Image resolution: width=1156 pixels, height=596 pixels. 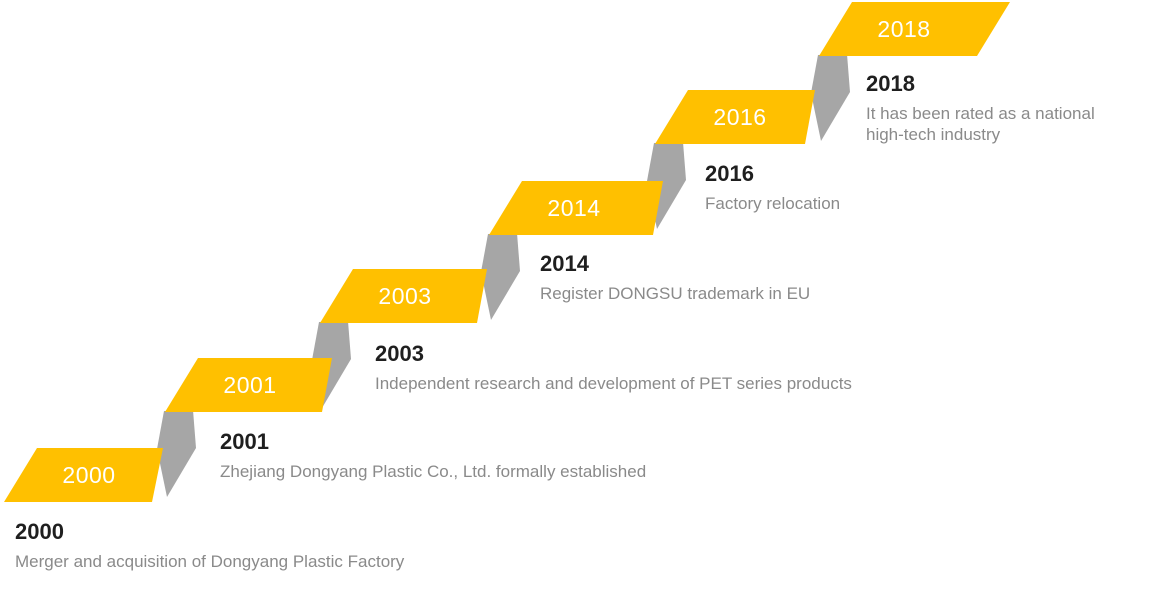 I want to click on milestone-2016-year: 2016, so click(x=729, y=173).